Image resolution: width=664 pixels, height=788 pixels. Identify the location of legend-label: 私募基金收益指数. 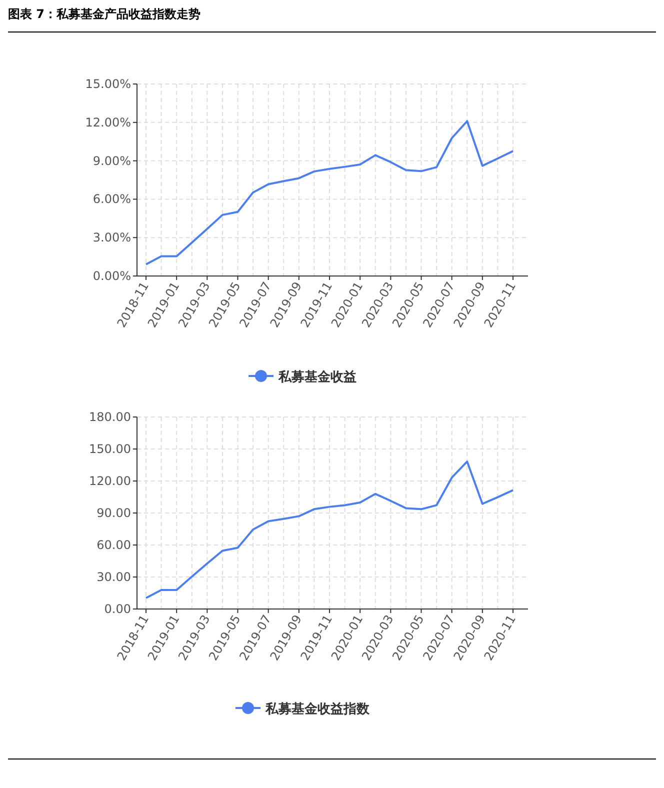
(317, 709).